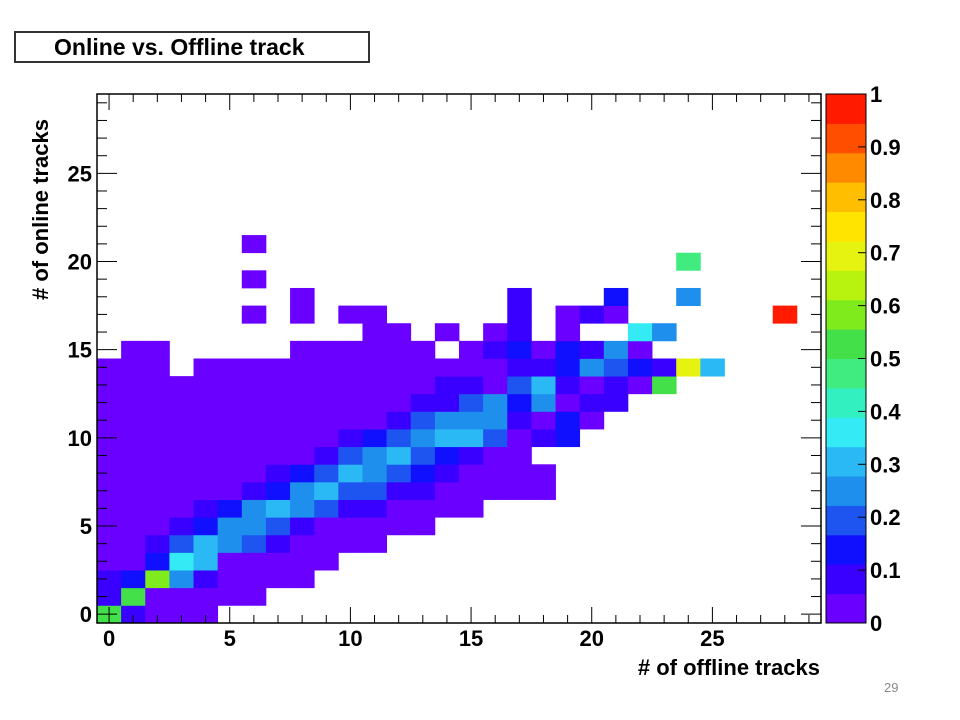 The height and width of the screenshot is (720, 960). Describe the element at coordinates (86, 526) in the screenshot. I see `y-tick-label: 5` at that location.